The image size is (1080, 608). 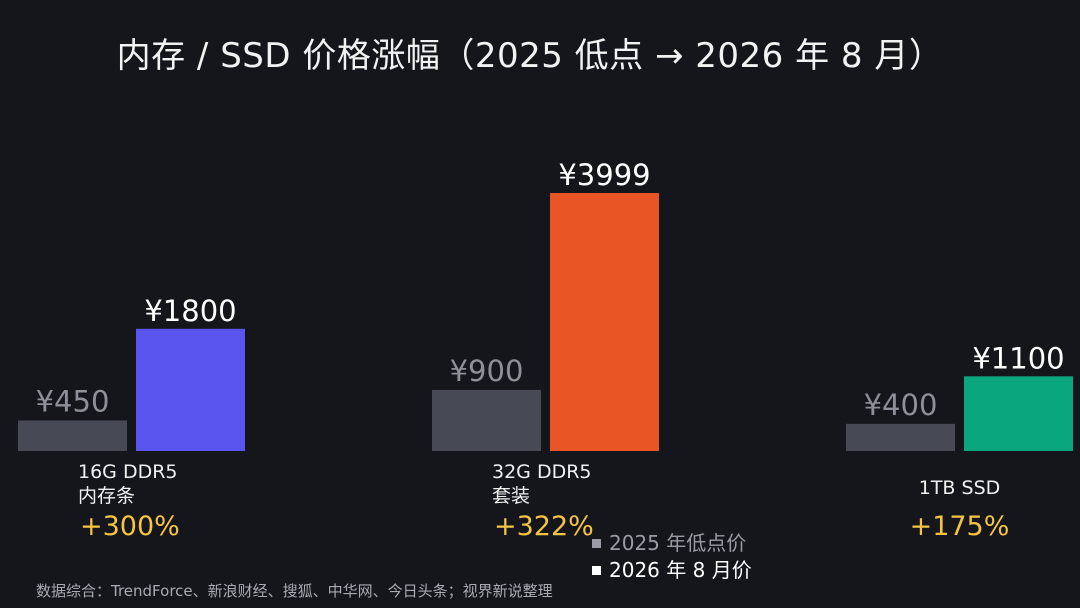 What do you see at coordinates (190, 311) in the screenshot?
I see `value-label-high-0: ¥1800` at bounding box center [190, 311].